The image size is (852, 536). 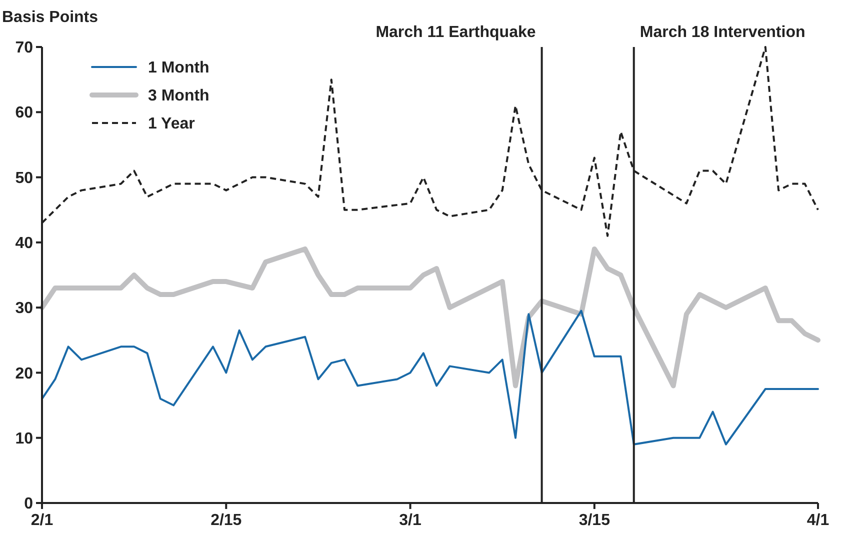 I want to click on y-tick-label: 40, so click(x=24, y=243).